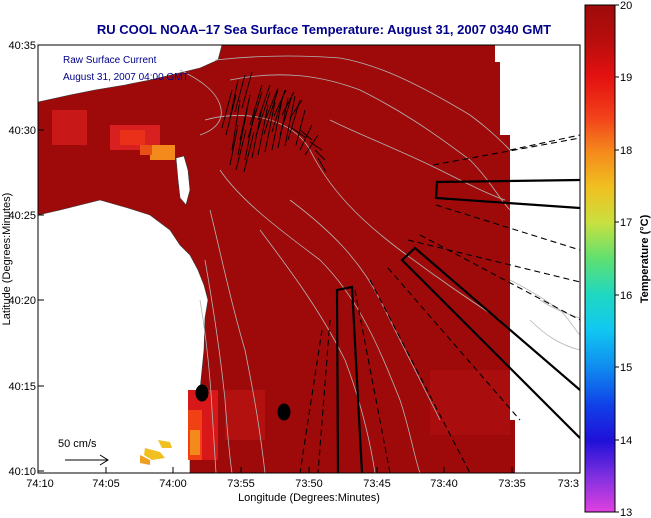  Describe the element at coordinates (617, 259) in the screenshot. I see `temperature-colorbar: 20 19 18 17 16 15 14 13 Temperature (°C)` at that location.